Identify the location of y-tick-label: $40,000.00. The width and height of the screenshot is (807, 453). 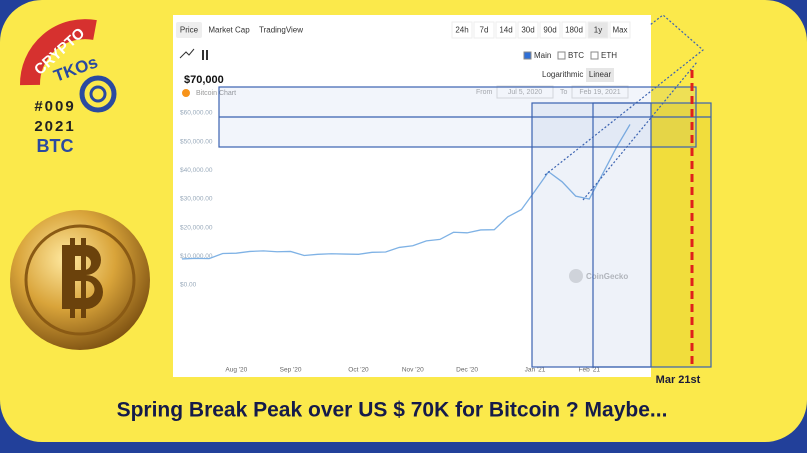
(196, 170).